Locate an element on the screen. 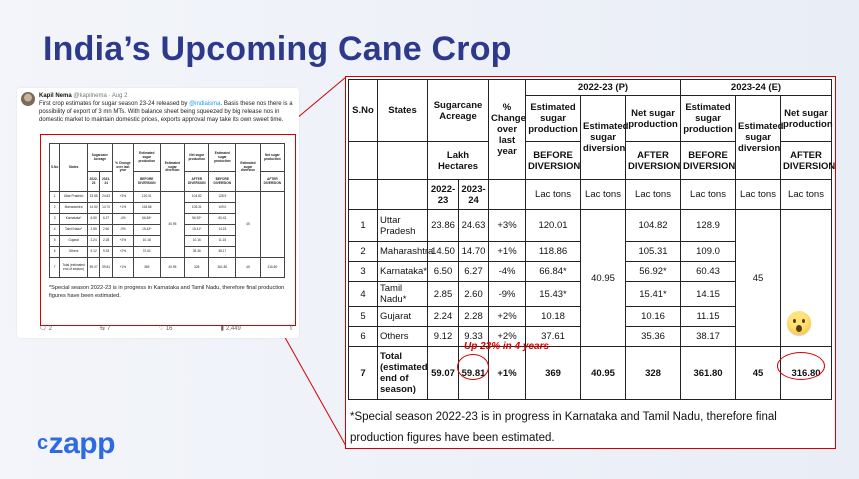 This screenshot has height=479, width=859. header-sno: S.No is located at coordinates (363, 110).